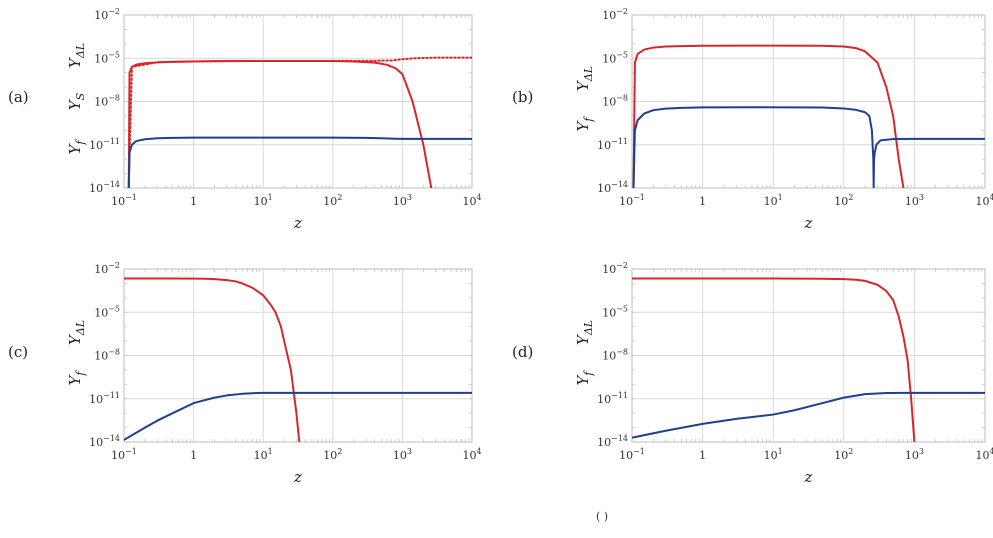  I want to click on panel-label: (a), so click(18, 97).